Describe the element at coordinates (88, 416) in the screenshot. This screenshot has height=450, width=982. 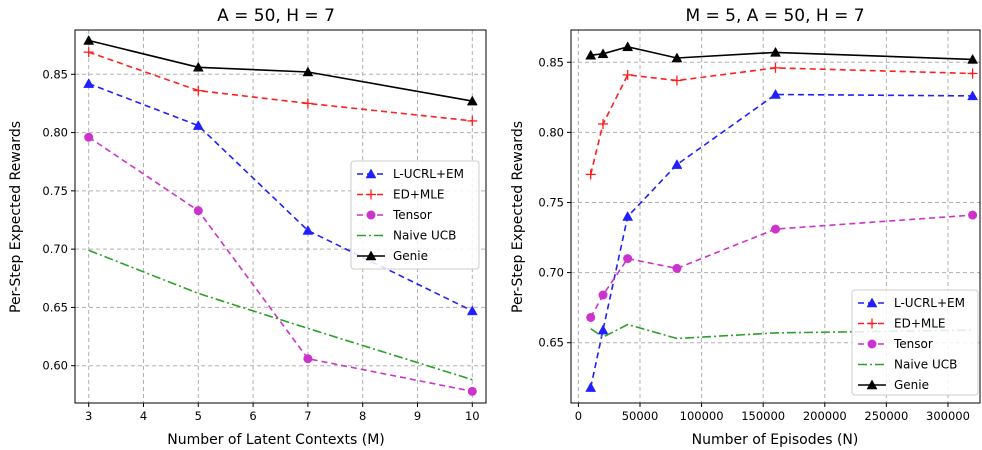
I see `x-tick-label: 3` at that location.